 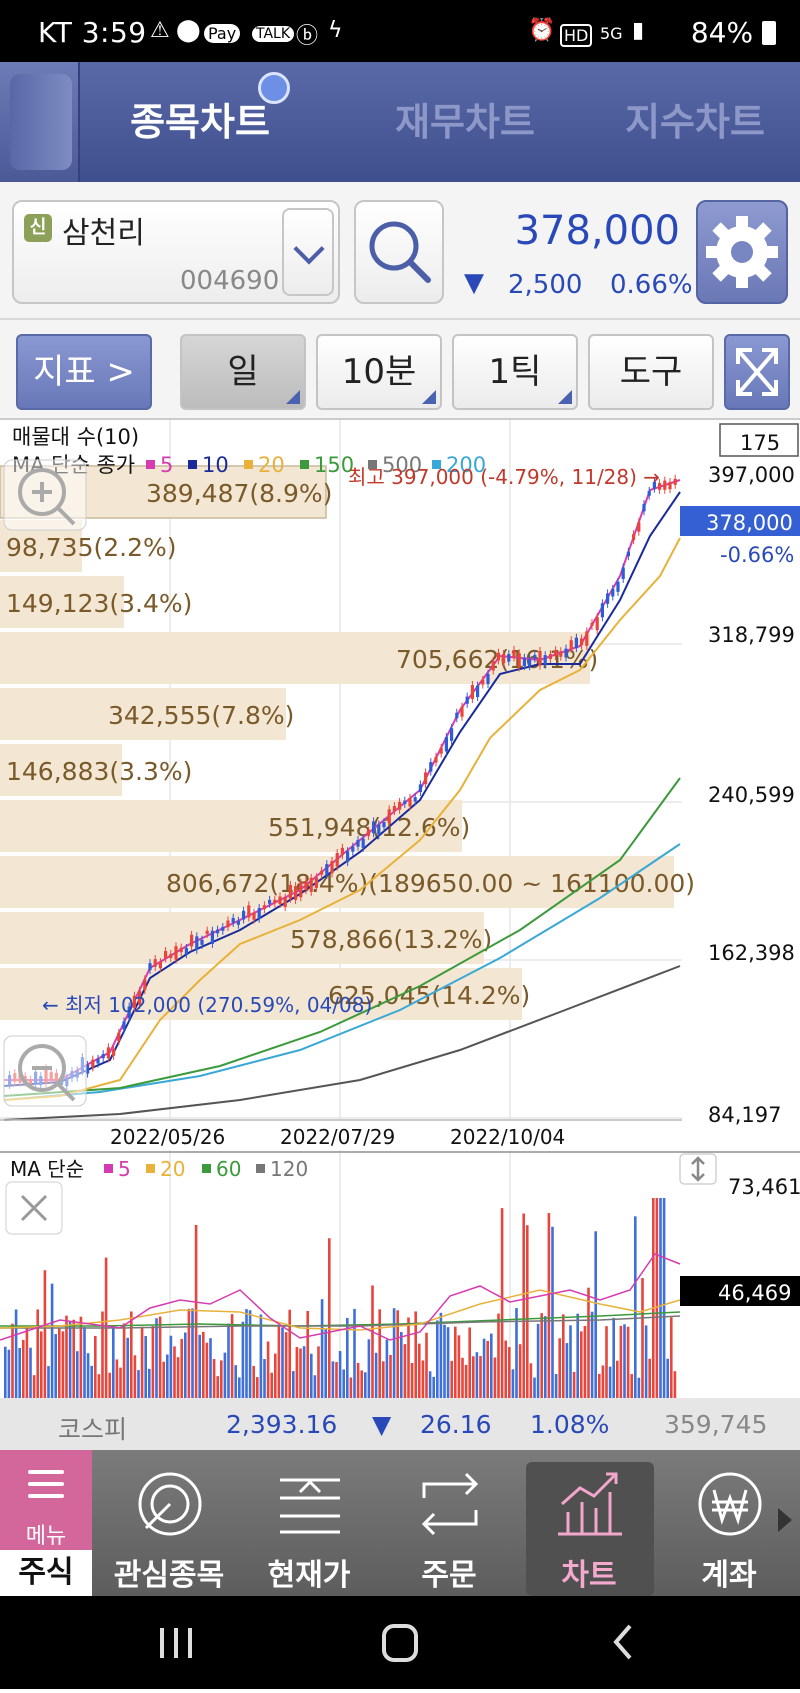 I want to click on home-button, so click(x=400, y=1643).